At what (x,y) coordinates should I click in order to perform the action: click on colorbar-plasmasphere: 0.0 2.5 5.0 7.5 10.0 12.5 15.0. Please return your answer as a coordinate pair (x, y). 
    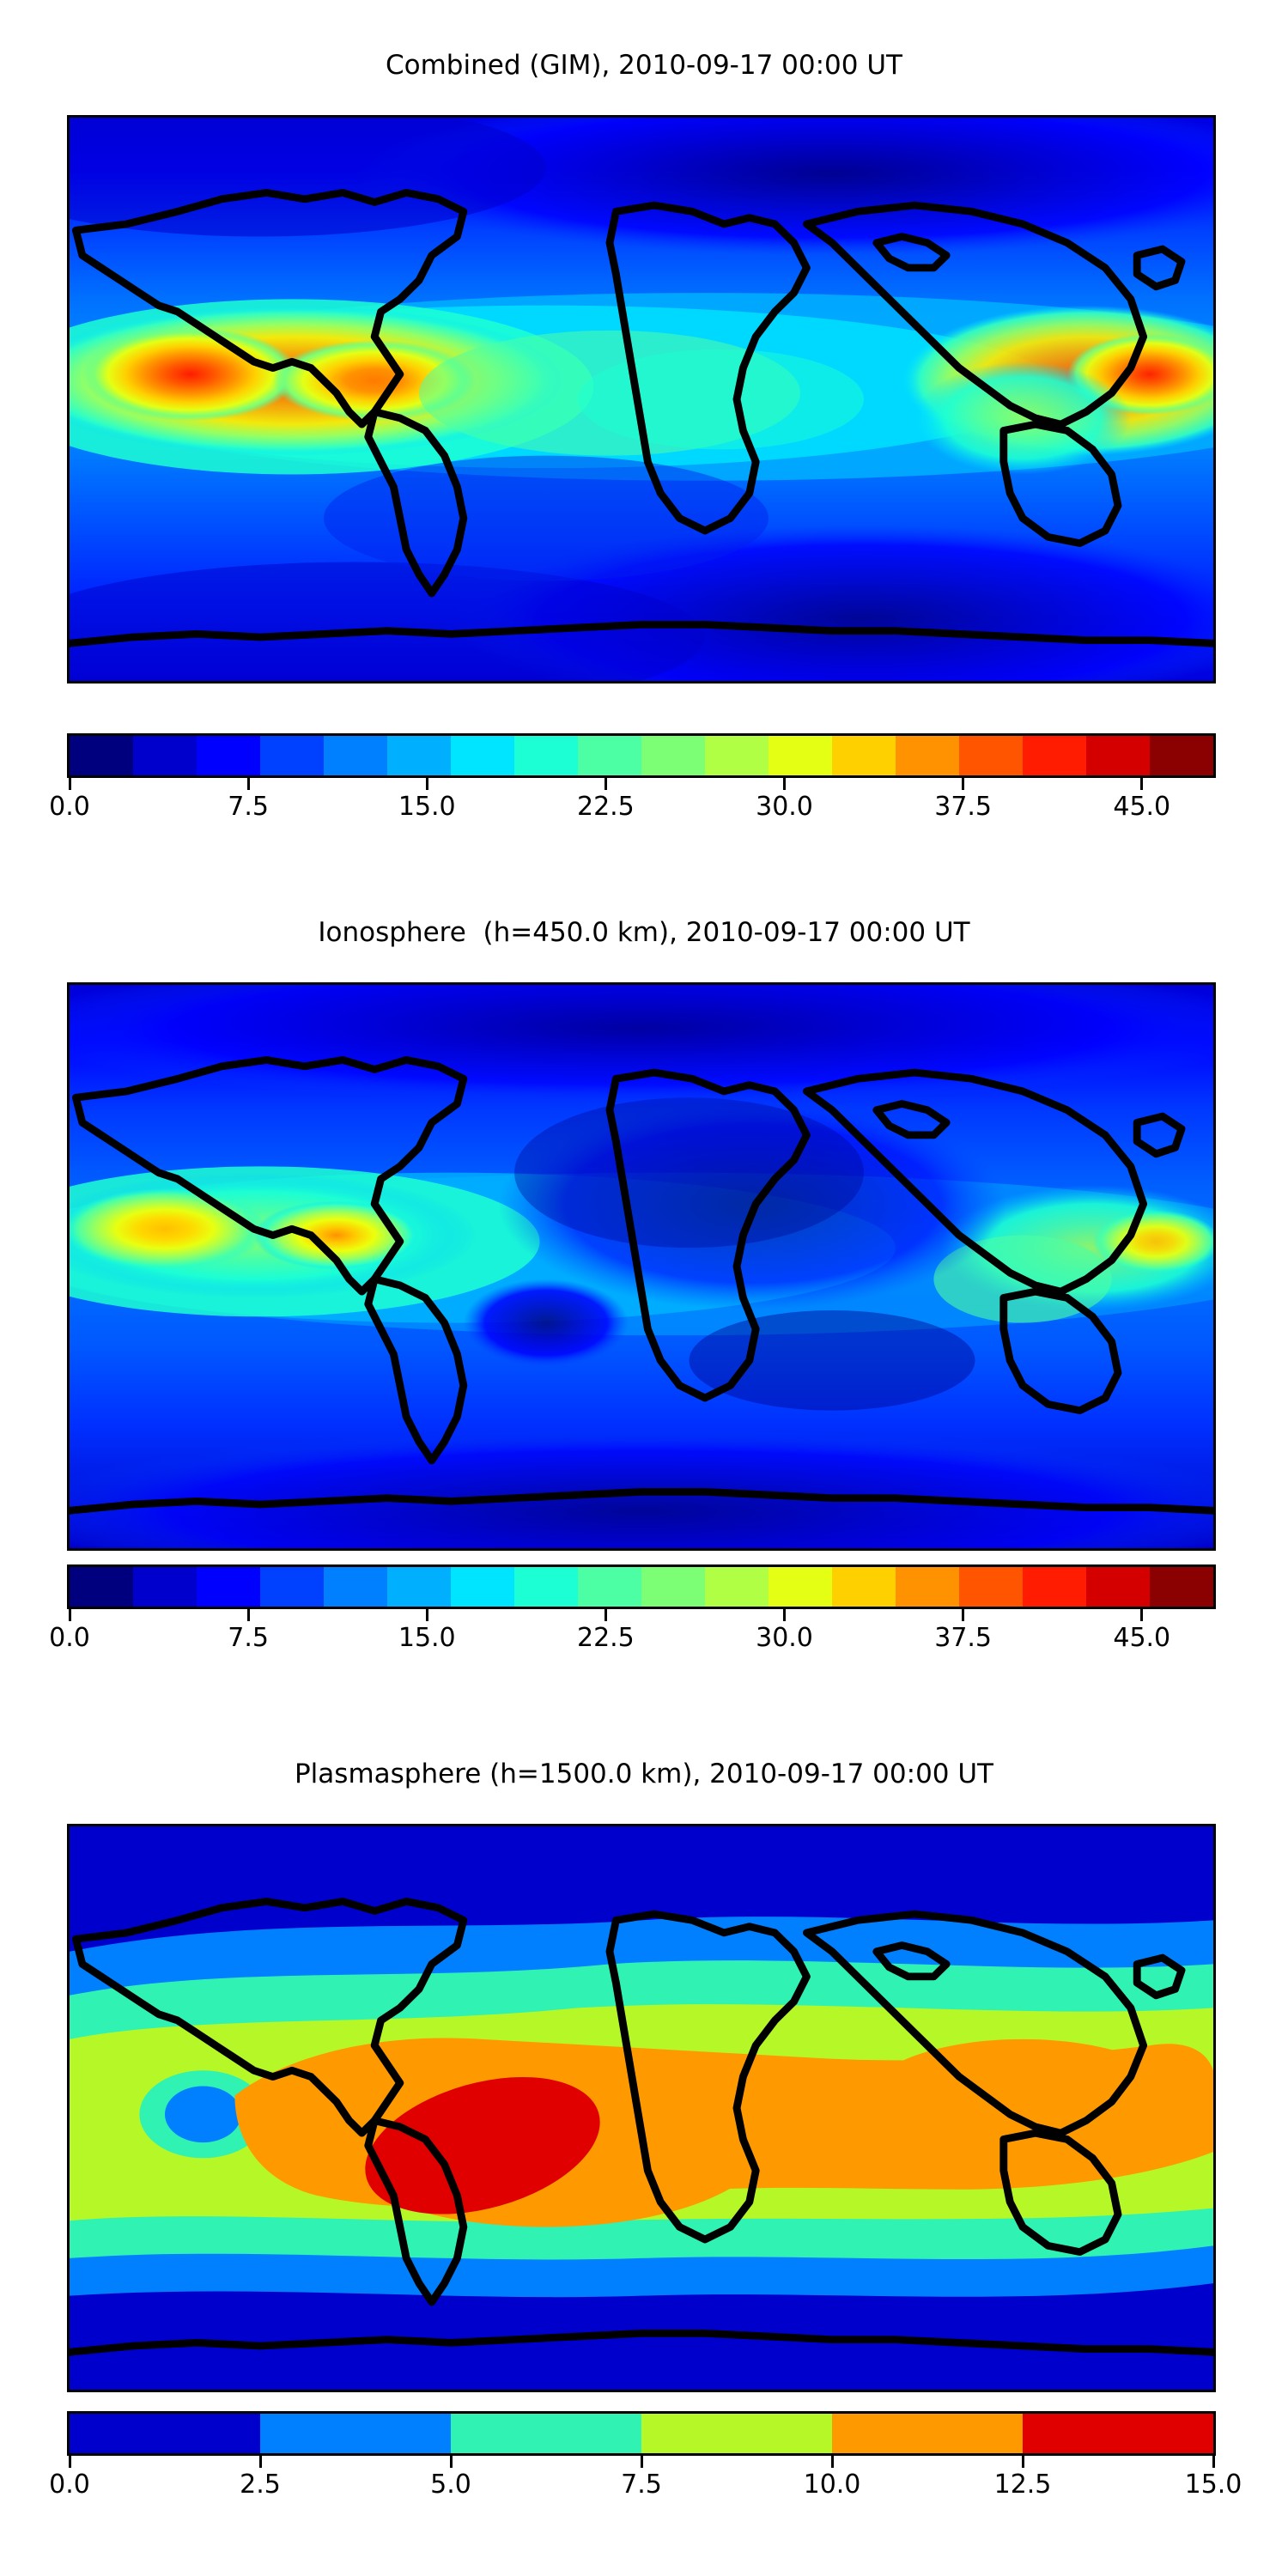
    Looking at the image, I should click on (645, 2459).